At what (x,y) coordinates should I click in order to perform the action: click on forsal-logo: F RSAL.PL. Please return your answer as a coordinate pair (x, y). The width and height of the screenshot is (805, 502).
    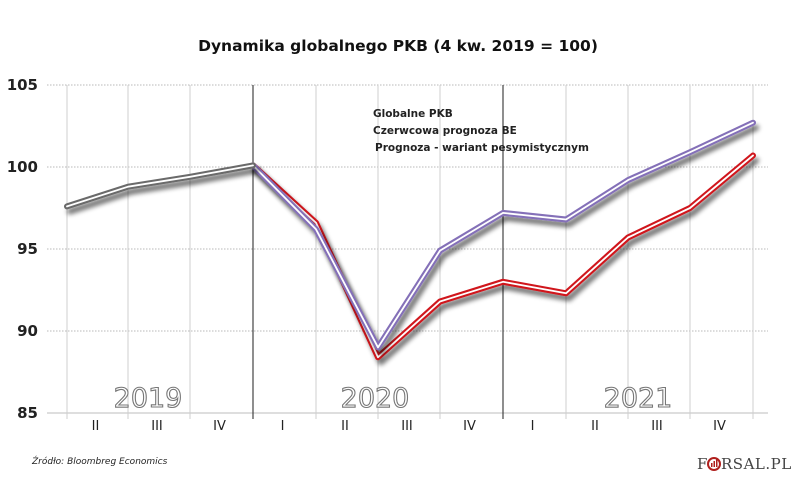
    Looking at the image, I should click on (744, 464).